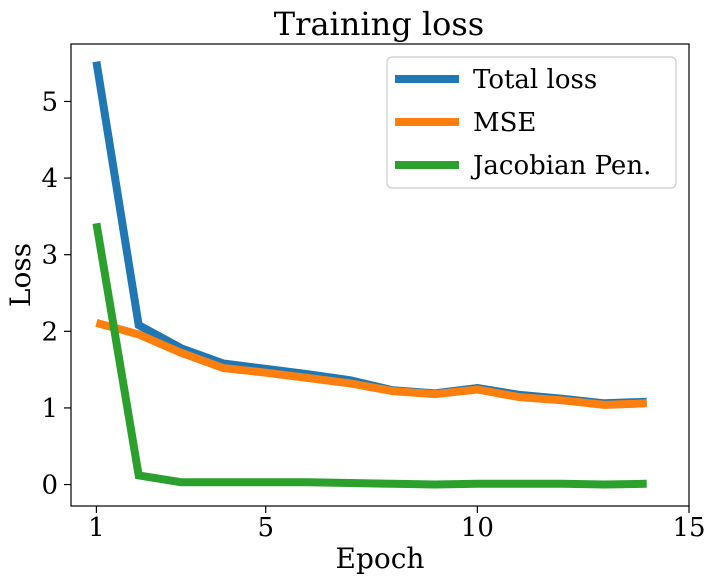 This screenshot has height=584, width=717. I want to click on y-tick-label: 5, so click(49, 102).